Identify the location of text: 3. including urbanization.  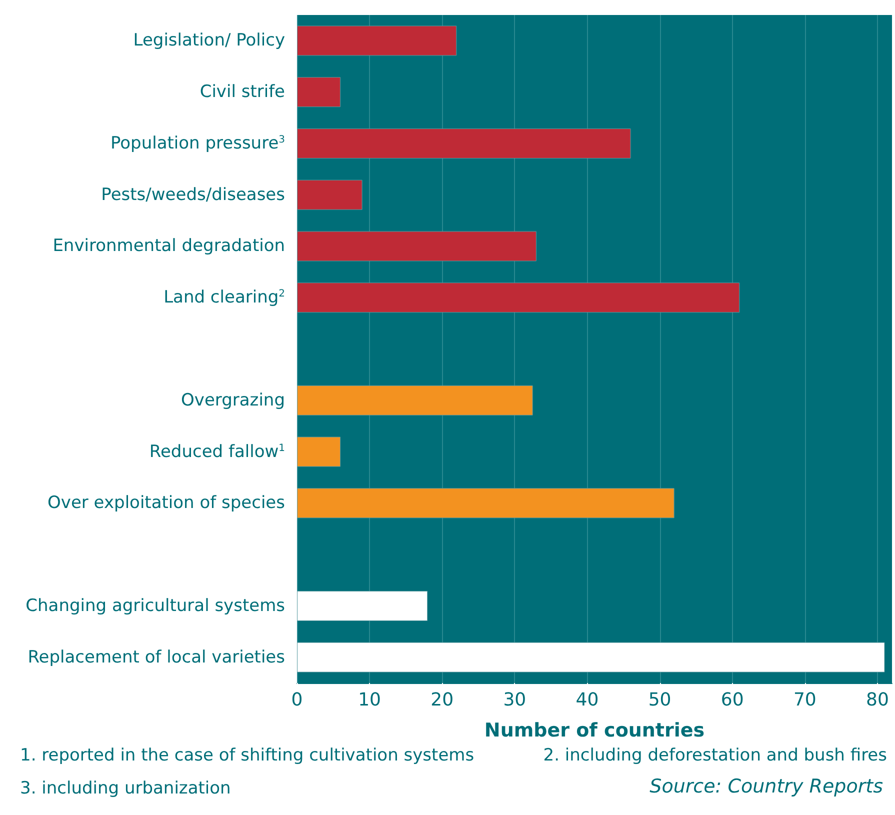
(125, 788).